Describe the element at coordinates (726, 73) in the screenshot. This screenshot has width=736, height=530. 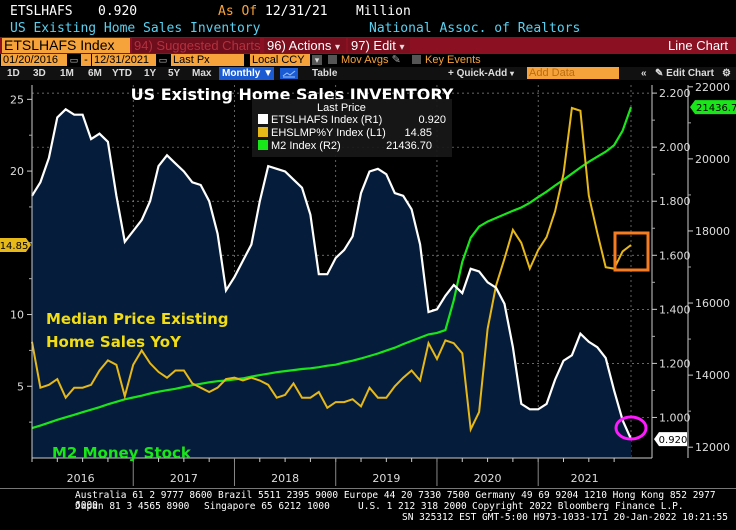
I see `gear-icon: ⚙` at that location.